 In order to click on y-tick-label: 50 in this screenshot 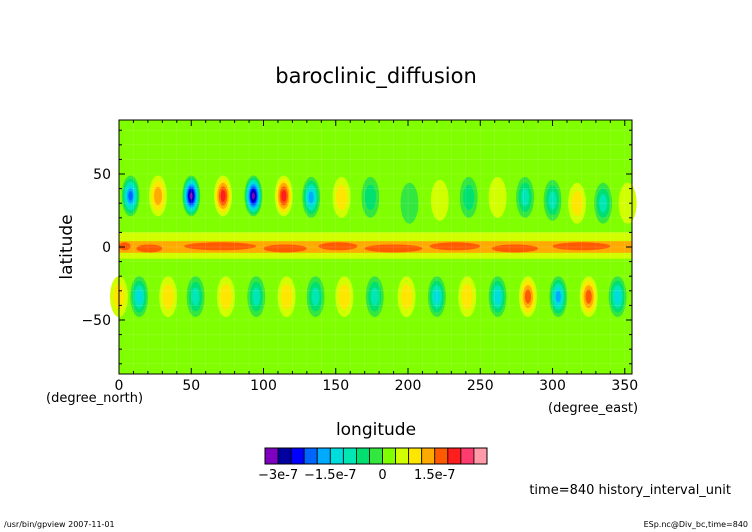, I will do `click(102, 175)`.